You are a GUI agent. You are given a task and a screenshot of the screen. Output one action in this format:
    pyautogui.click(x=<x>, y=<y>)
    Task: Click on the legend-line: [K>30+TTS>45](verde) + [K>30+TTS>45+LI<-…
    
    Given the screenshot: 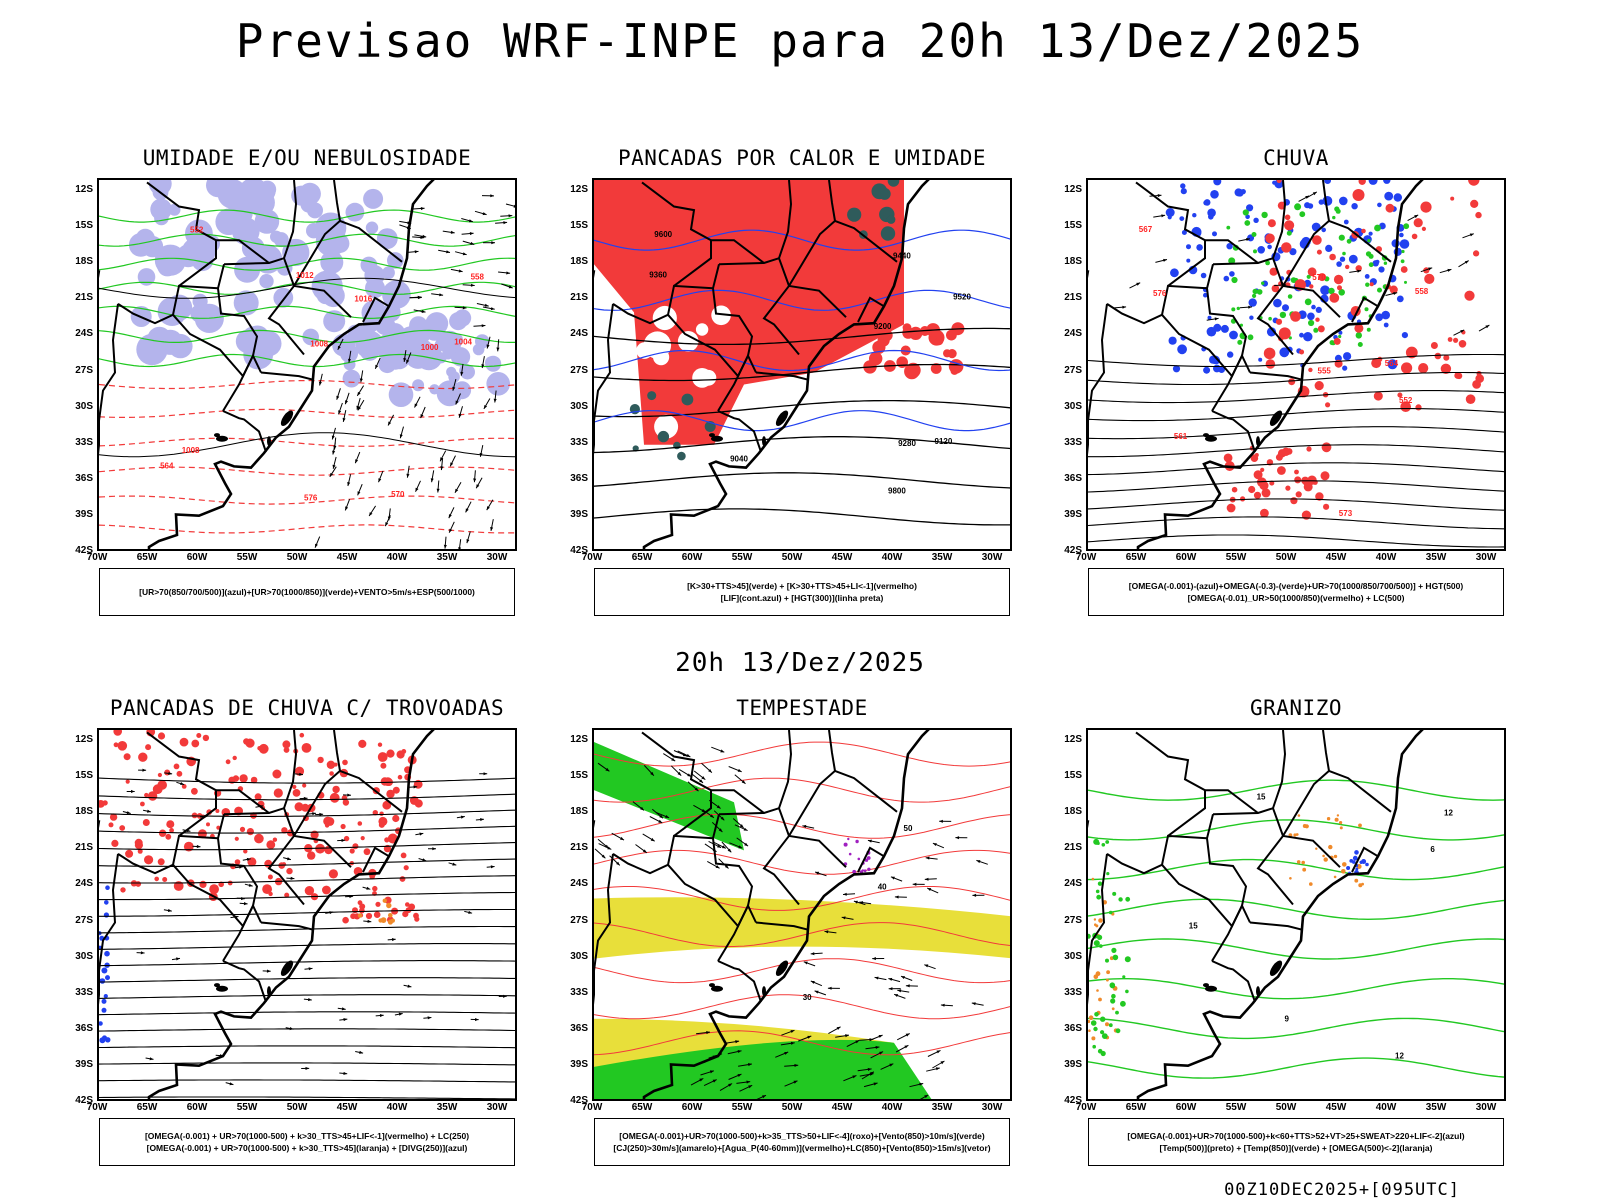 What is the action you would take?
    pyautogui.click(x=802, y=586)
    